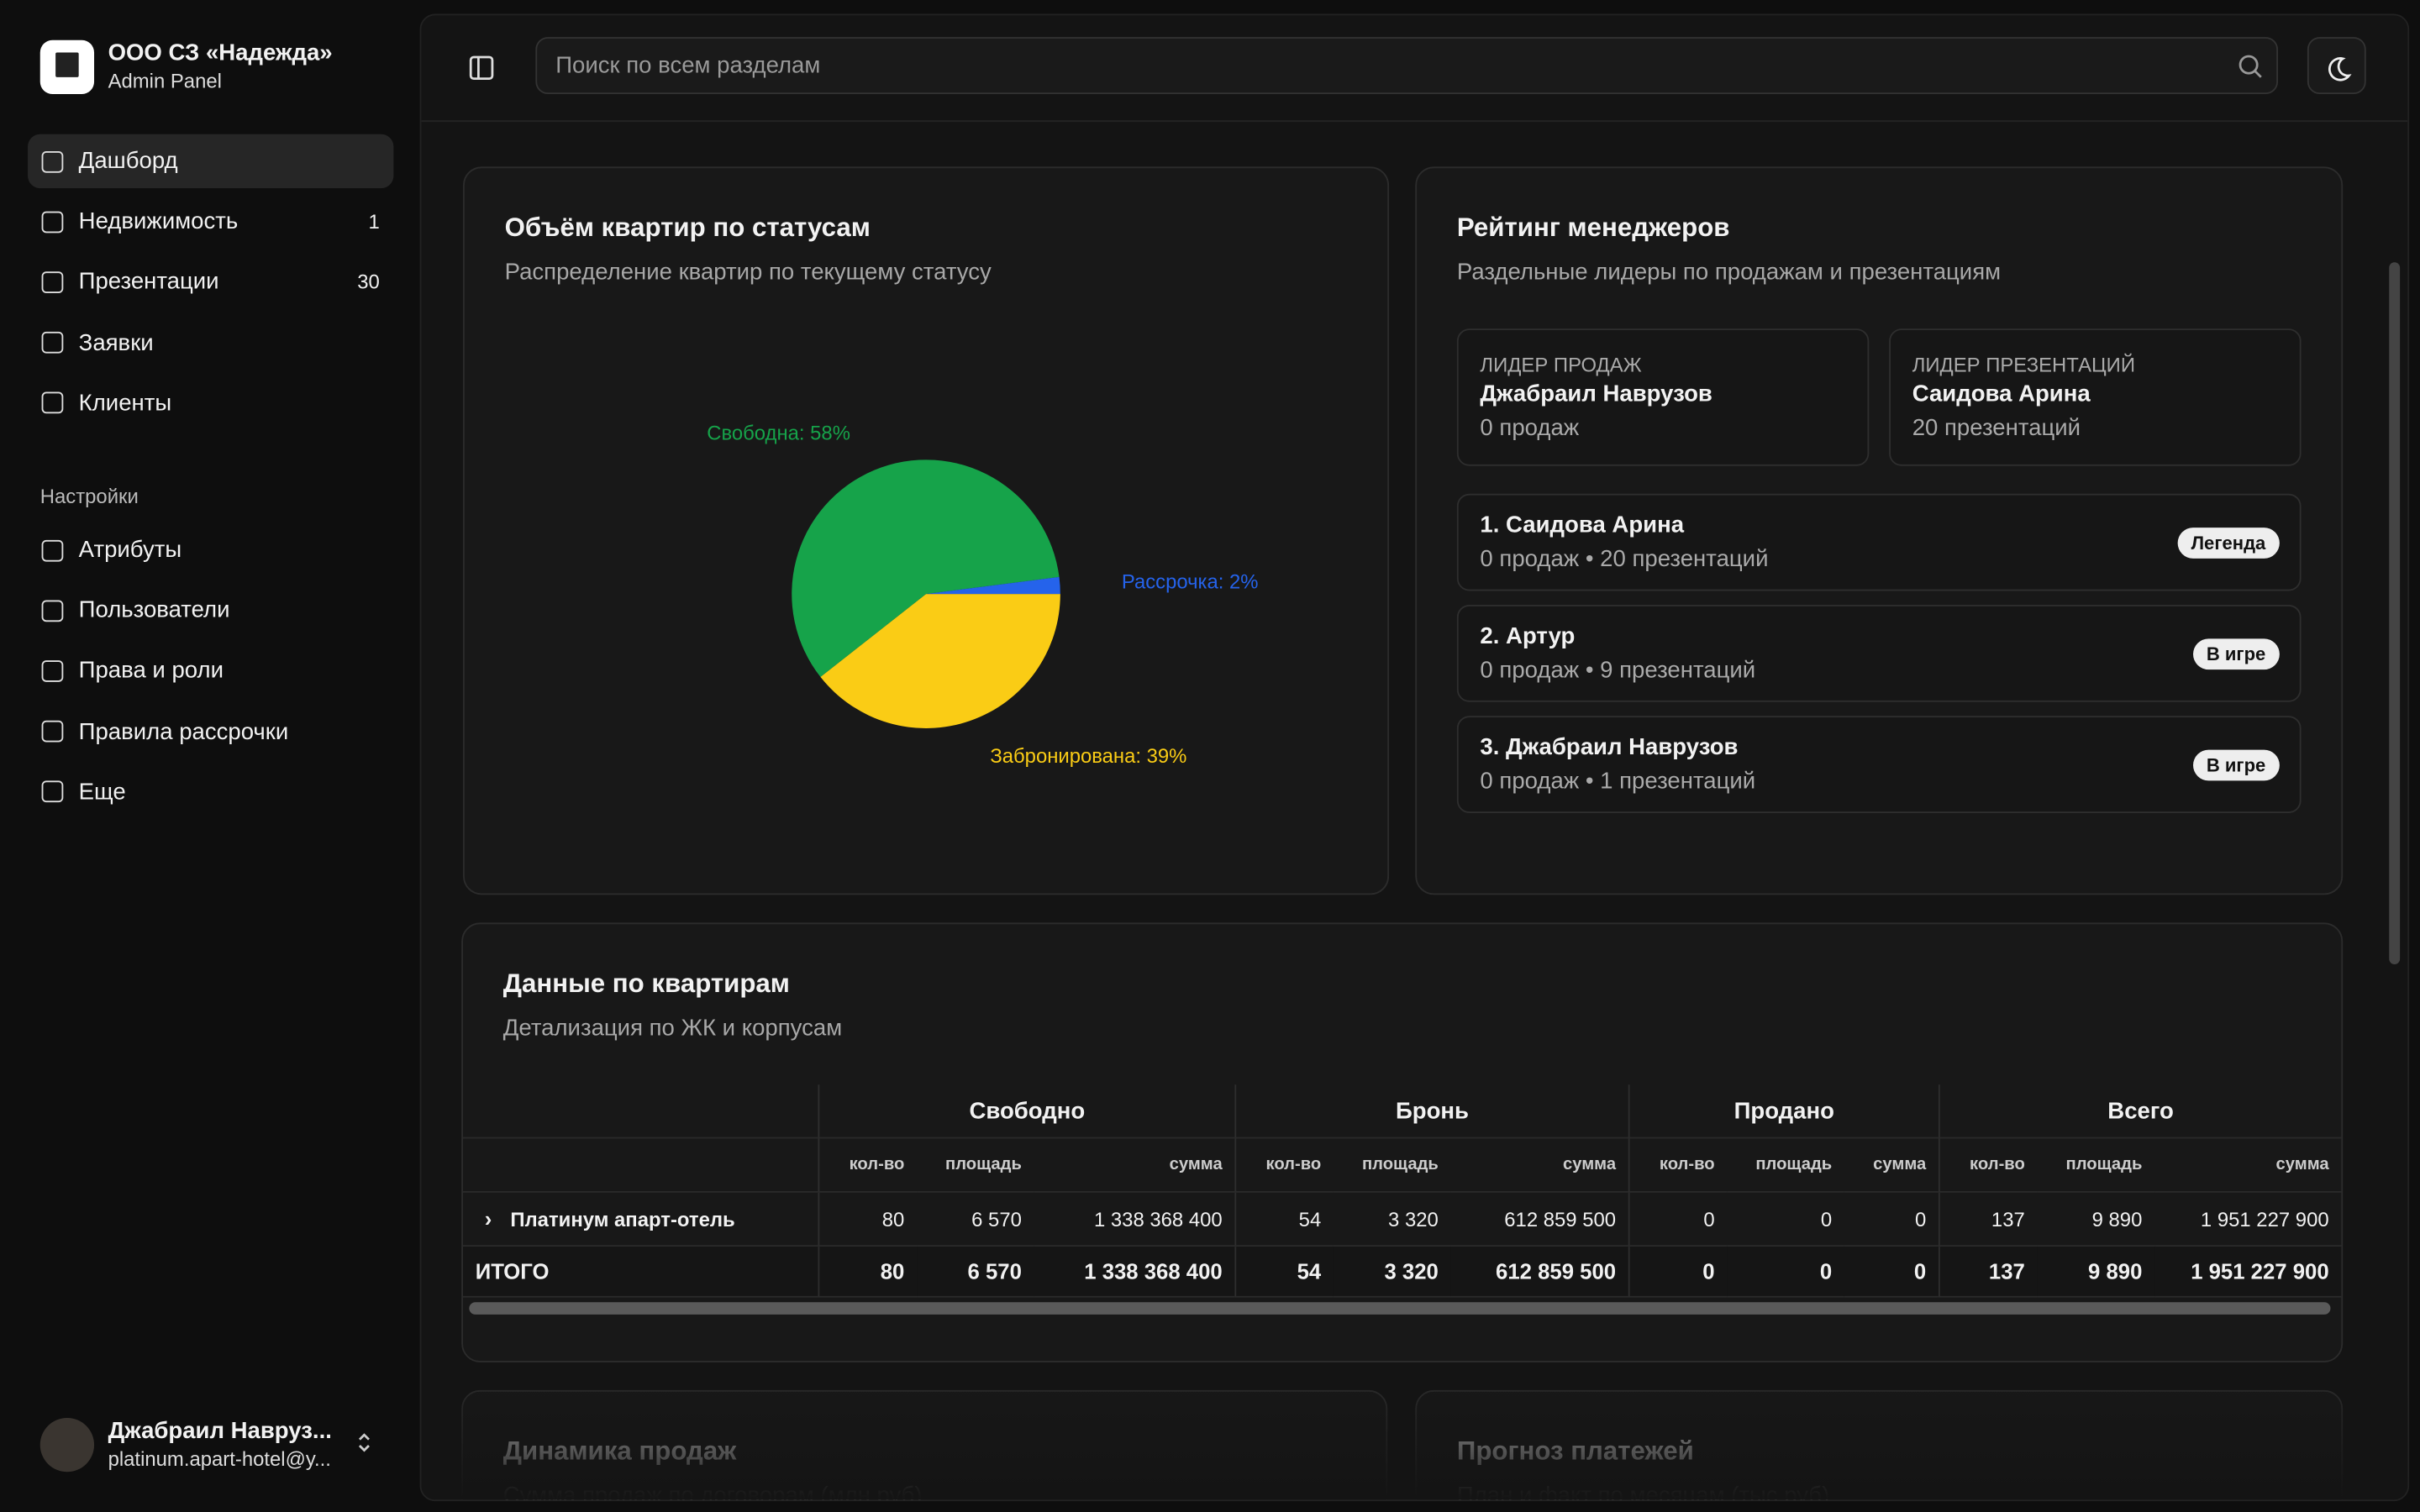 This screenshot has width=2420, height=1512. I want to click on topbar: Поиск по всем разделам, so click(1414, 69).